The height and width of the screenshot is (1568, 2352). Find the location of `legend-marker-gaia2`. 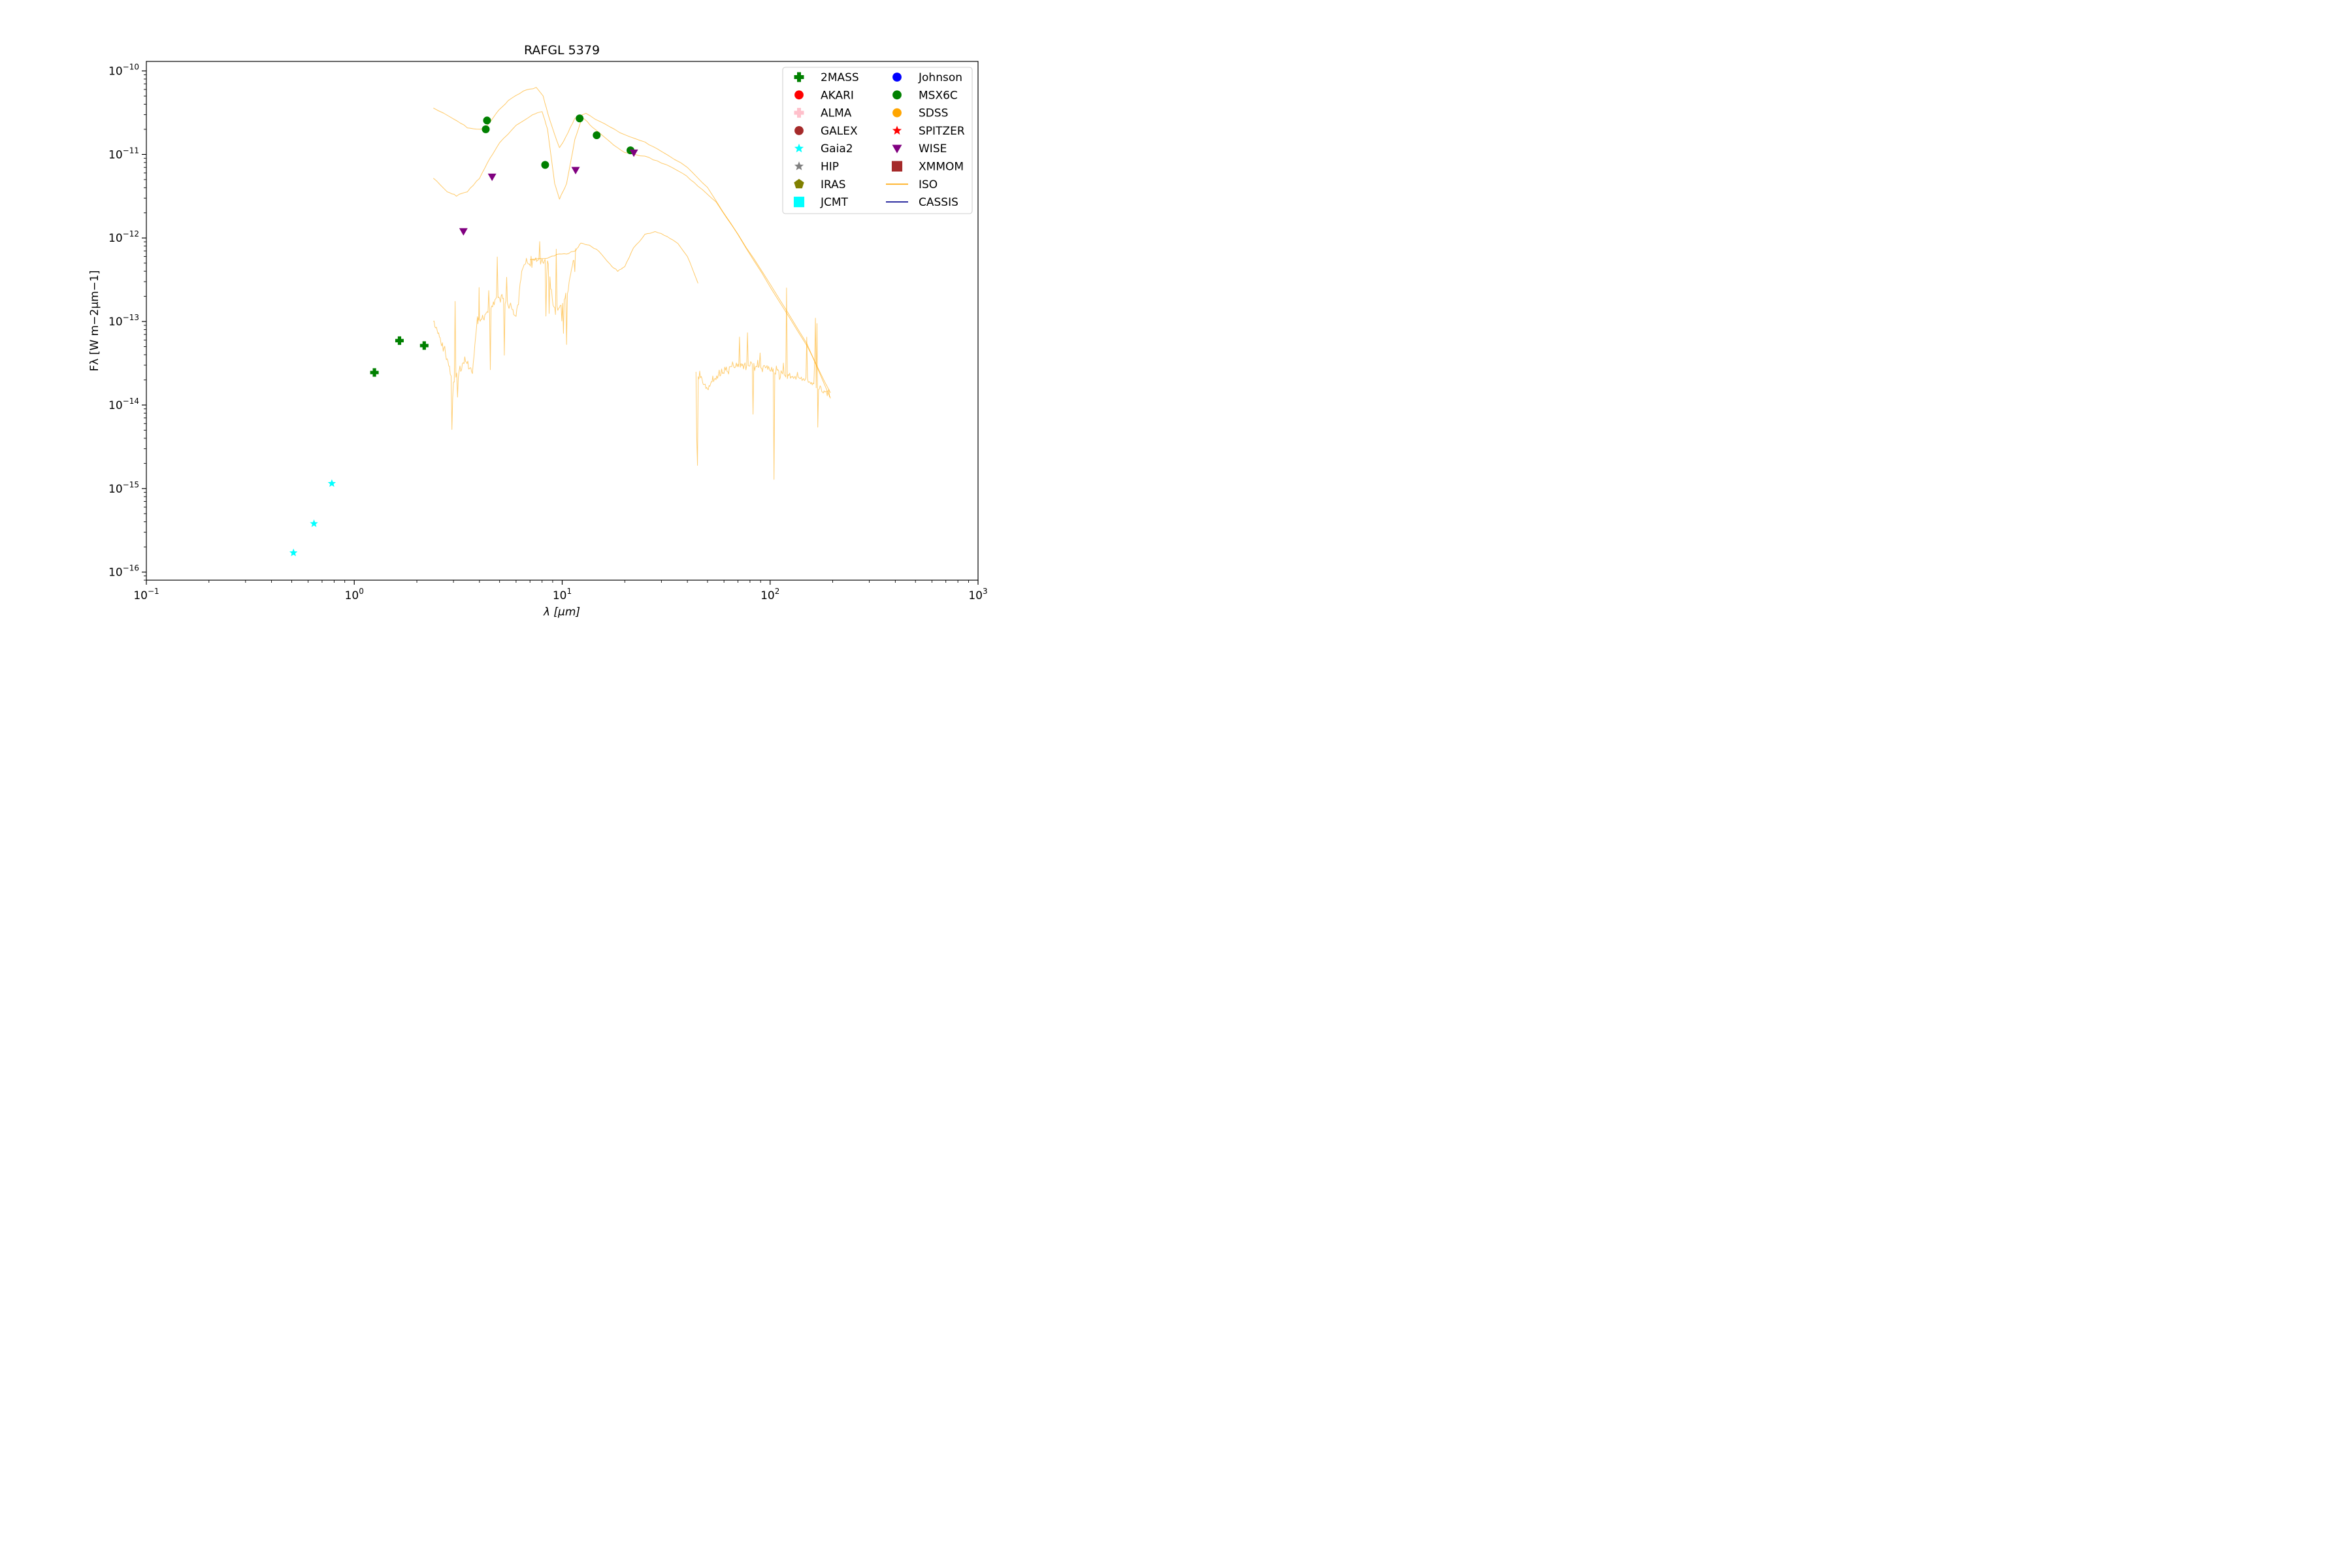

legend-marker-gaia2 is located at coordinates (799, 148).